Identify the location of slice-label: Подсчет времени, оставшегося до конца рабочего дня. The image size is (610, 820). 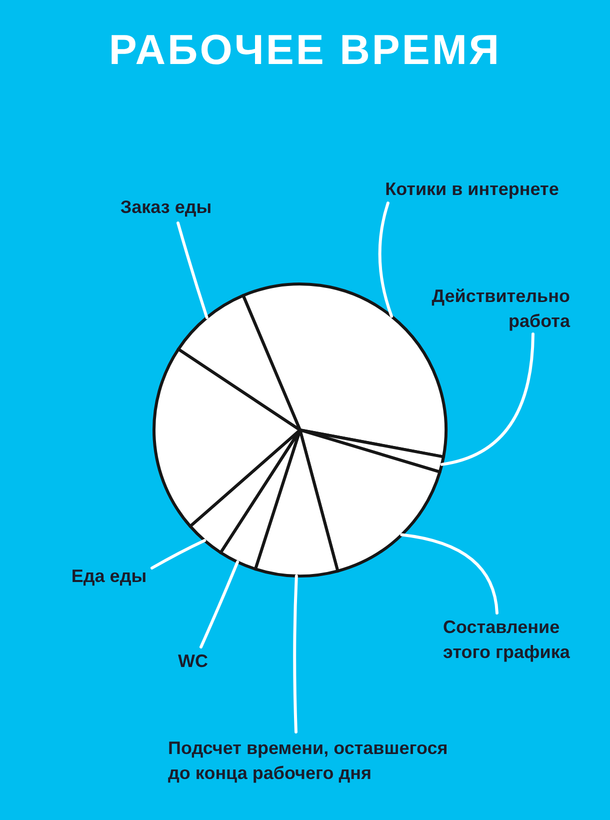
(308, 760).